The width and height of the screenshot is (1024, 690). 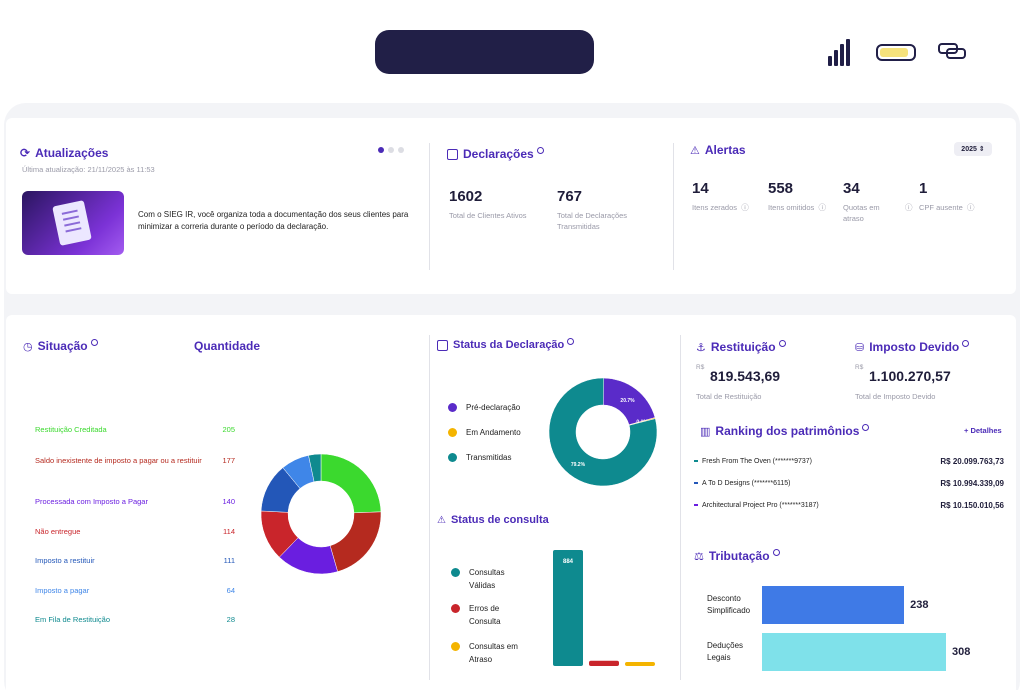 What do you see at coordinates (73, 223) in the screenshot?
I see `updates-illustration` at bounding box center [73, 223].